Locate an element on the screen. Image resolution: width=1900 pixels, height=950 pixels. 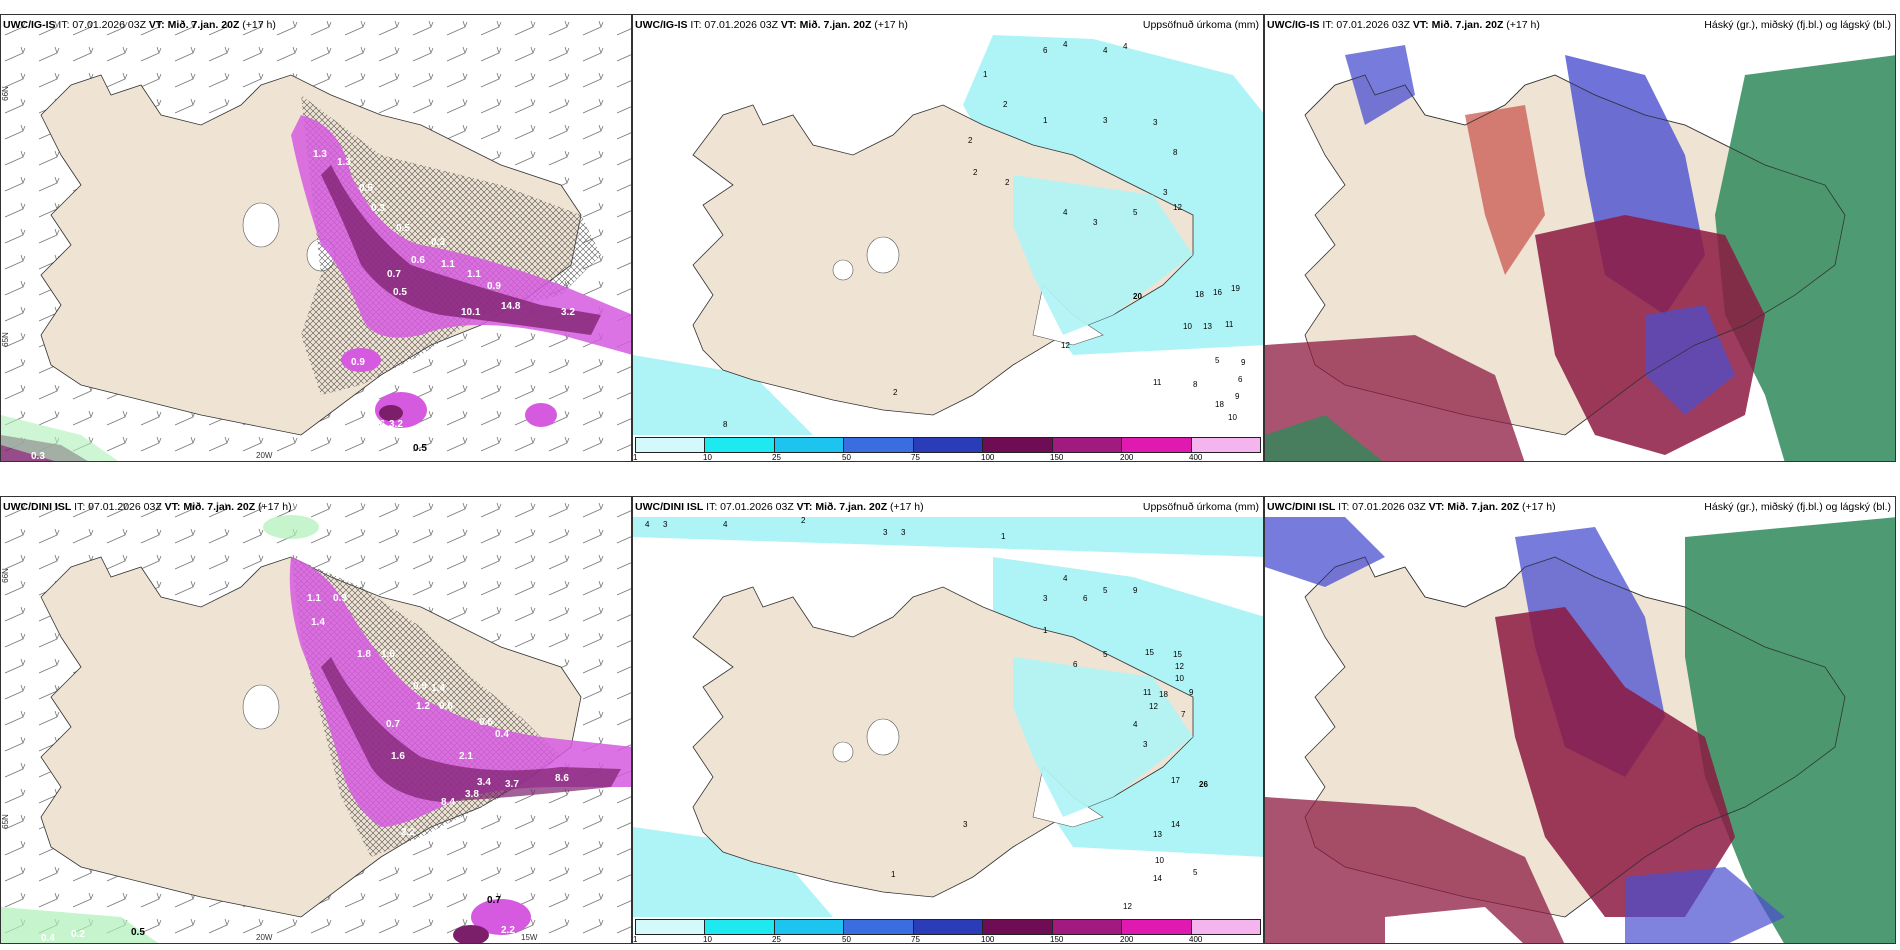
precip-value: 1.2 is located at coordinates (423, 706).